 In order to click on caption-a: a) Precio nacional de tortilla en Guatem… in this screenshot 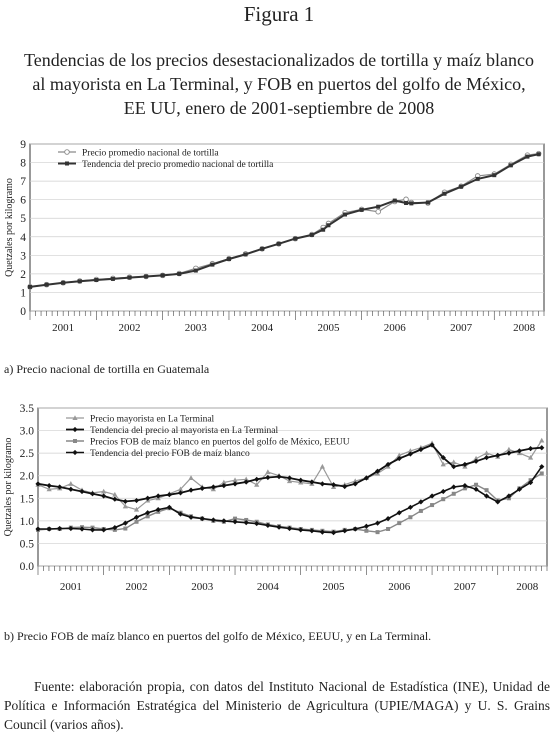, I will do `click(107, 369)`.